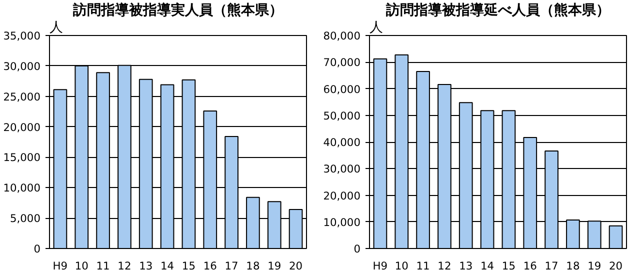  Describe the element at coordinates (342, 63) in the screenshot. I see `y-tick-label: 70,000` at that location.